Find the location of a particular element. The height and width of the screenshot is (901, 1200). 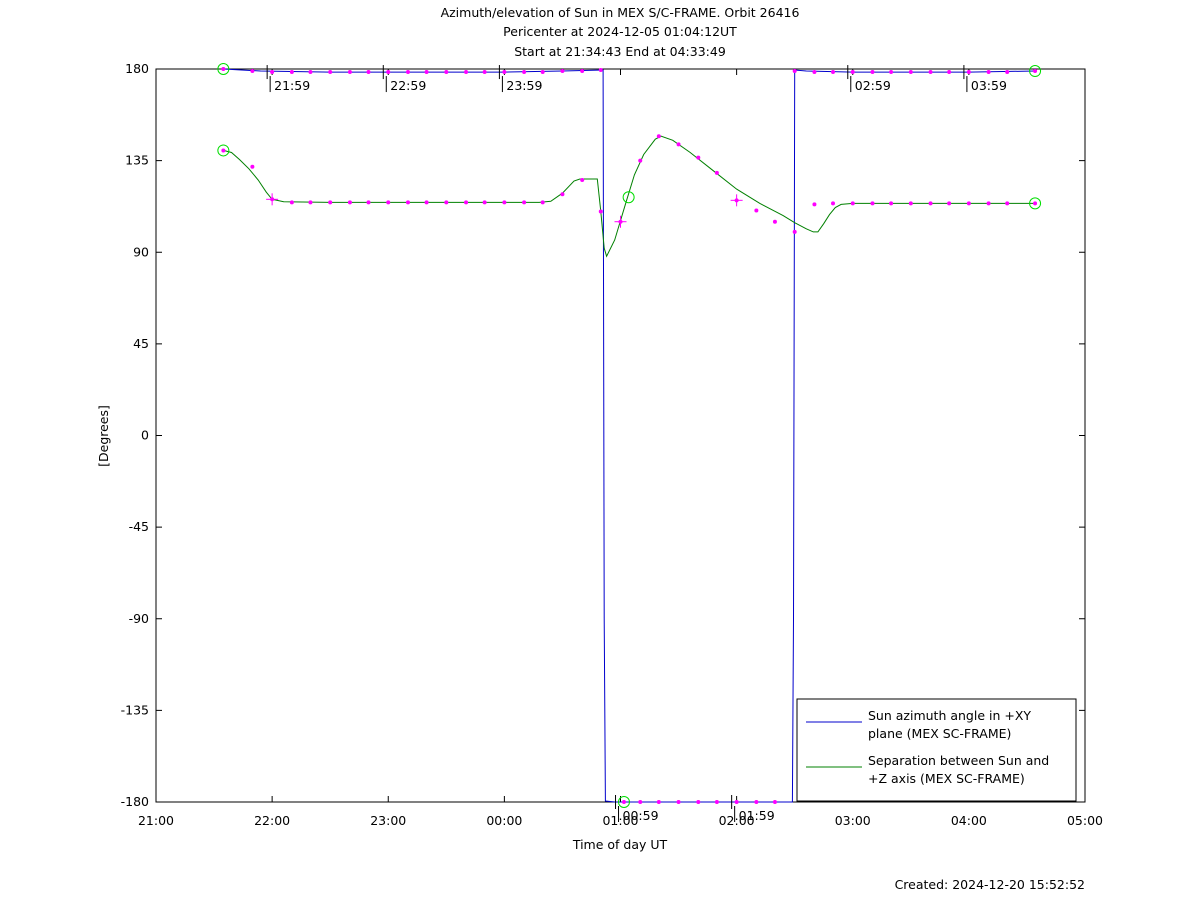

series-line is located at coordinates (629, 196).